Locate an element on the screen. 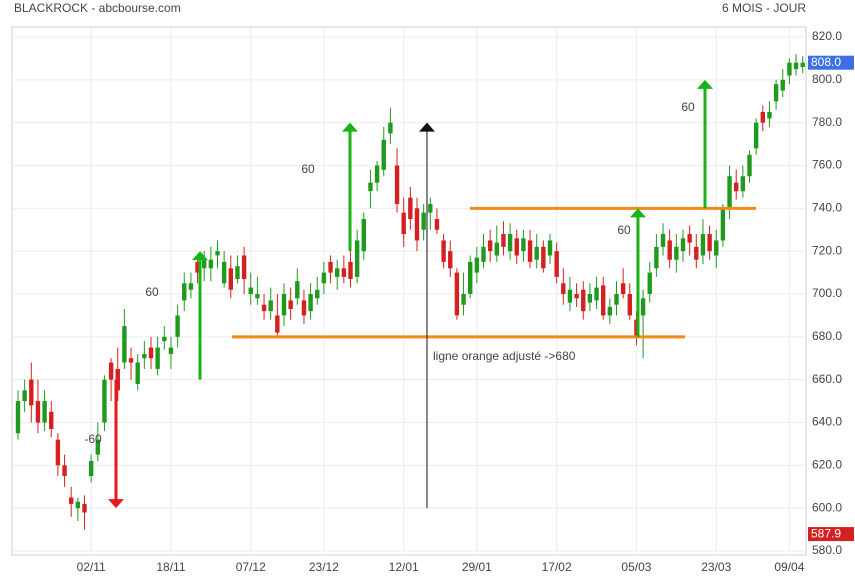 Image resolution: width=855 pixels, height=580 pixels. y-tick-label: 800.0 is located at coordinates (827, 79).